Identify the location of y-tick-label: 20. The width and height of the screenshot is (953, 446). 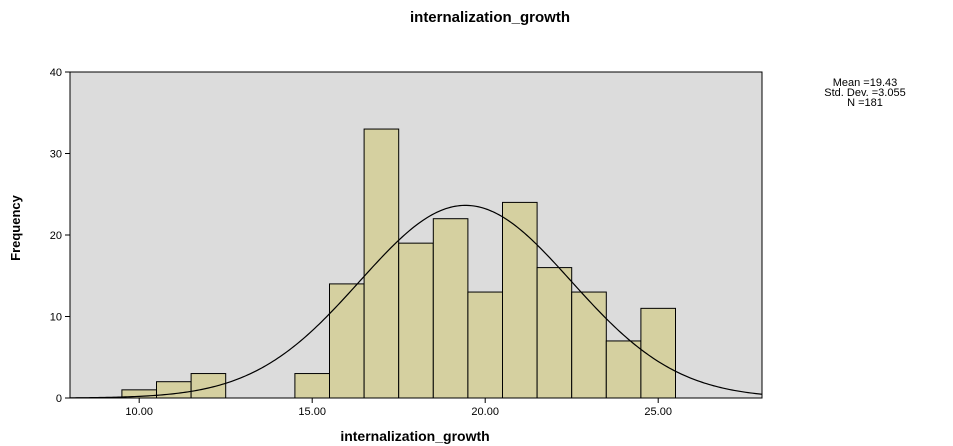
(56, 236).